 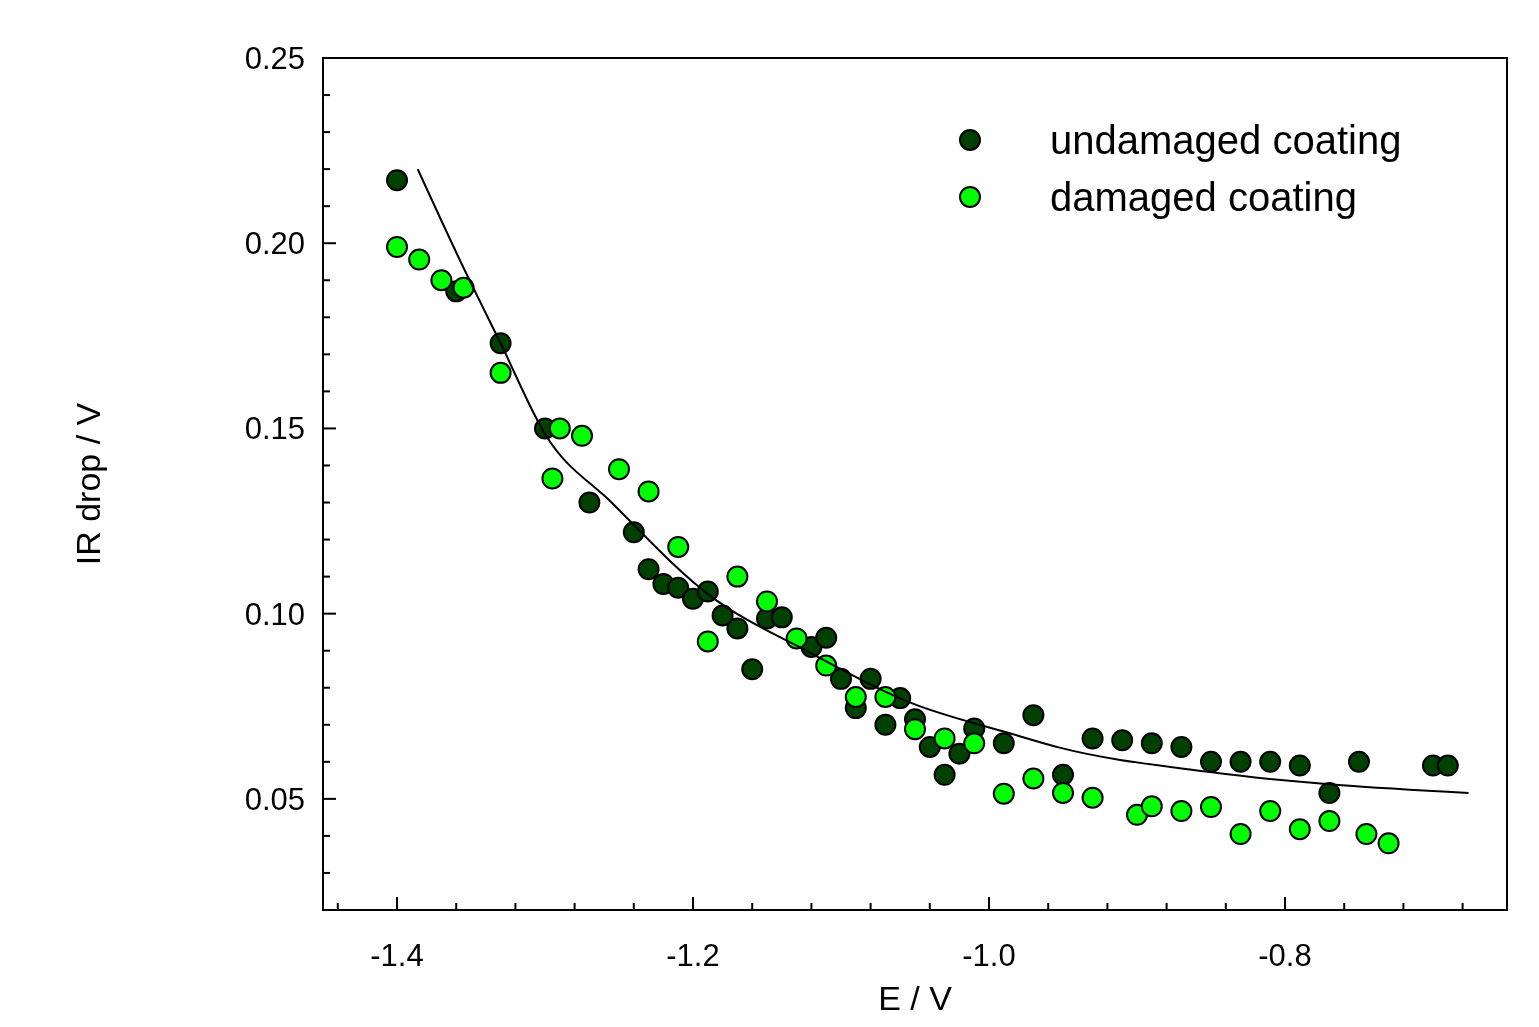 I want to click on x-tick-label: -1.0, so click(x=989, y=955).